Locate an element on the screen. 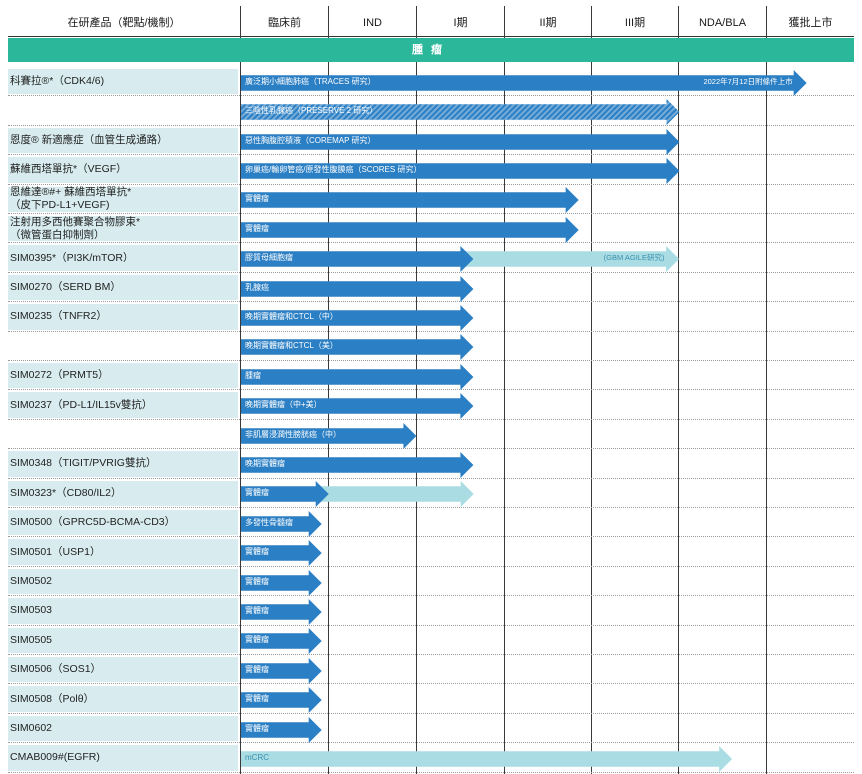 Image resolution: width=862 pixels, height=774 pixels. product-label: SIM0501（USP1） is located at coordinates (123, 552).